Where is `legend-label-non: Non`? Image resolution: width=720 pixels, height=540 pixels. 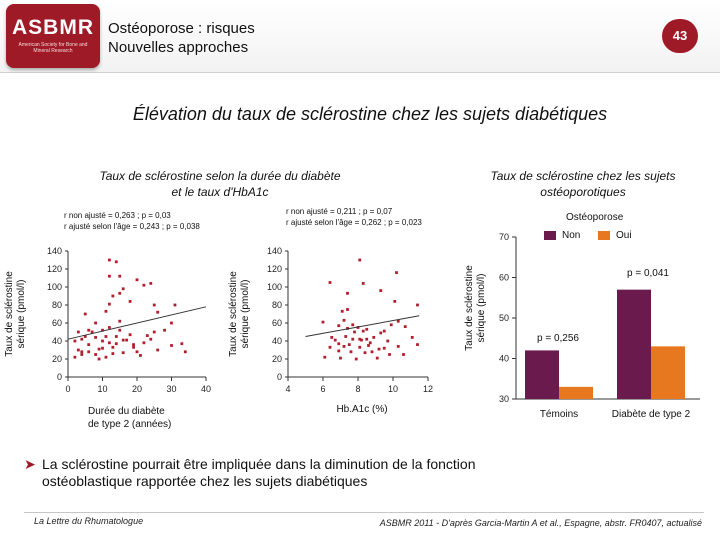 legend-label-non: Non is located at coordinates (571, 235).